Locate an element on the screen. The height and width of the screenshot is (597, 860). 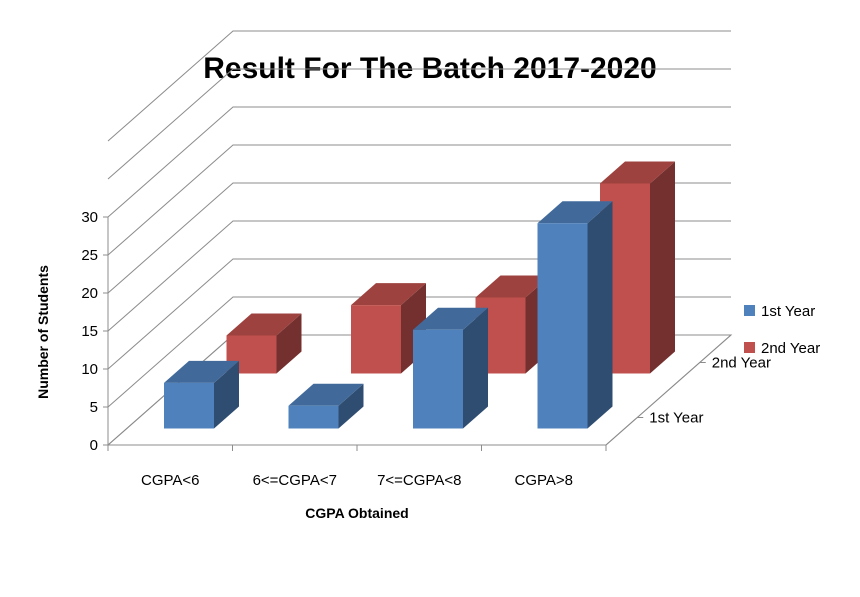
y-axis-ticks: 0 5 10 15 20 25 30 is located at coordinates (95, 331).